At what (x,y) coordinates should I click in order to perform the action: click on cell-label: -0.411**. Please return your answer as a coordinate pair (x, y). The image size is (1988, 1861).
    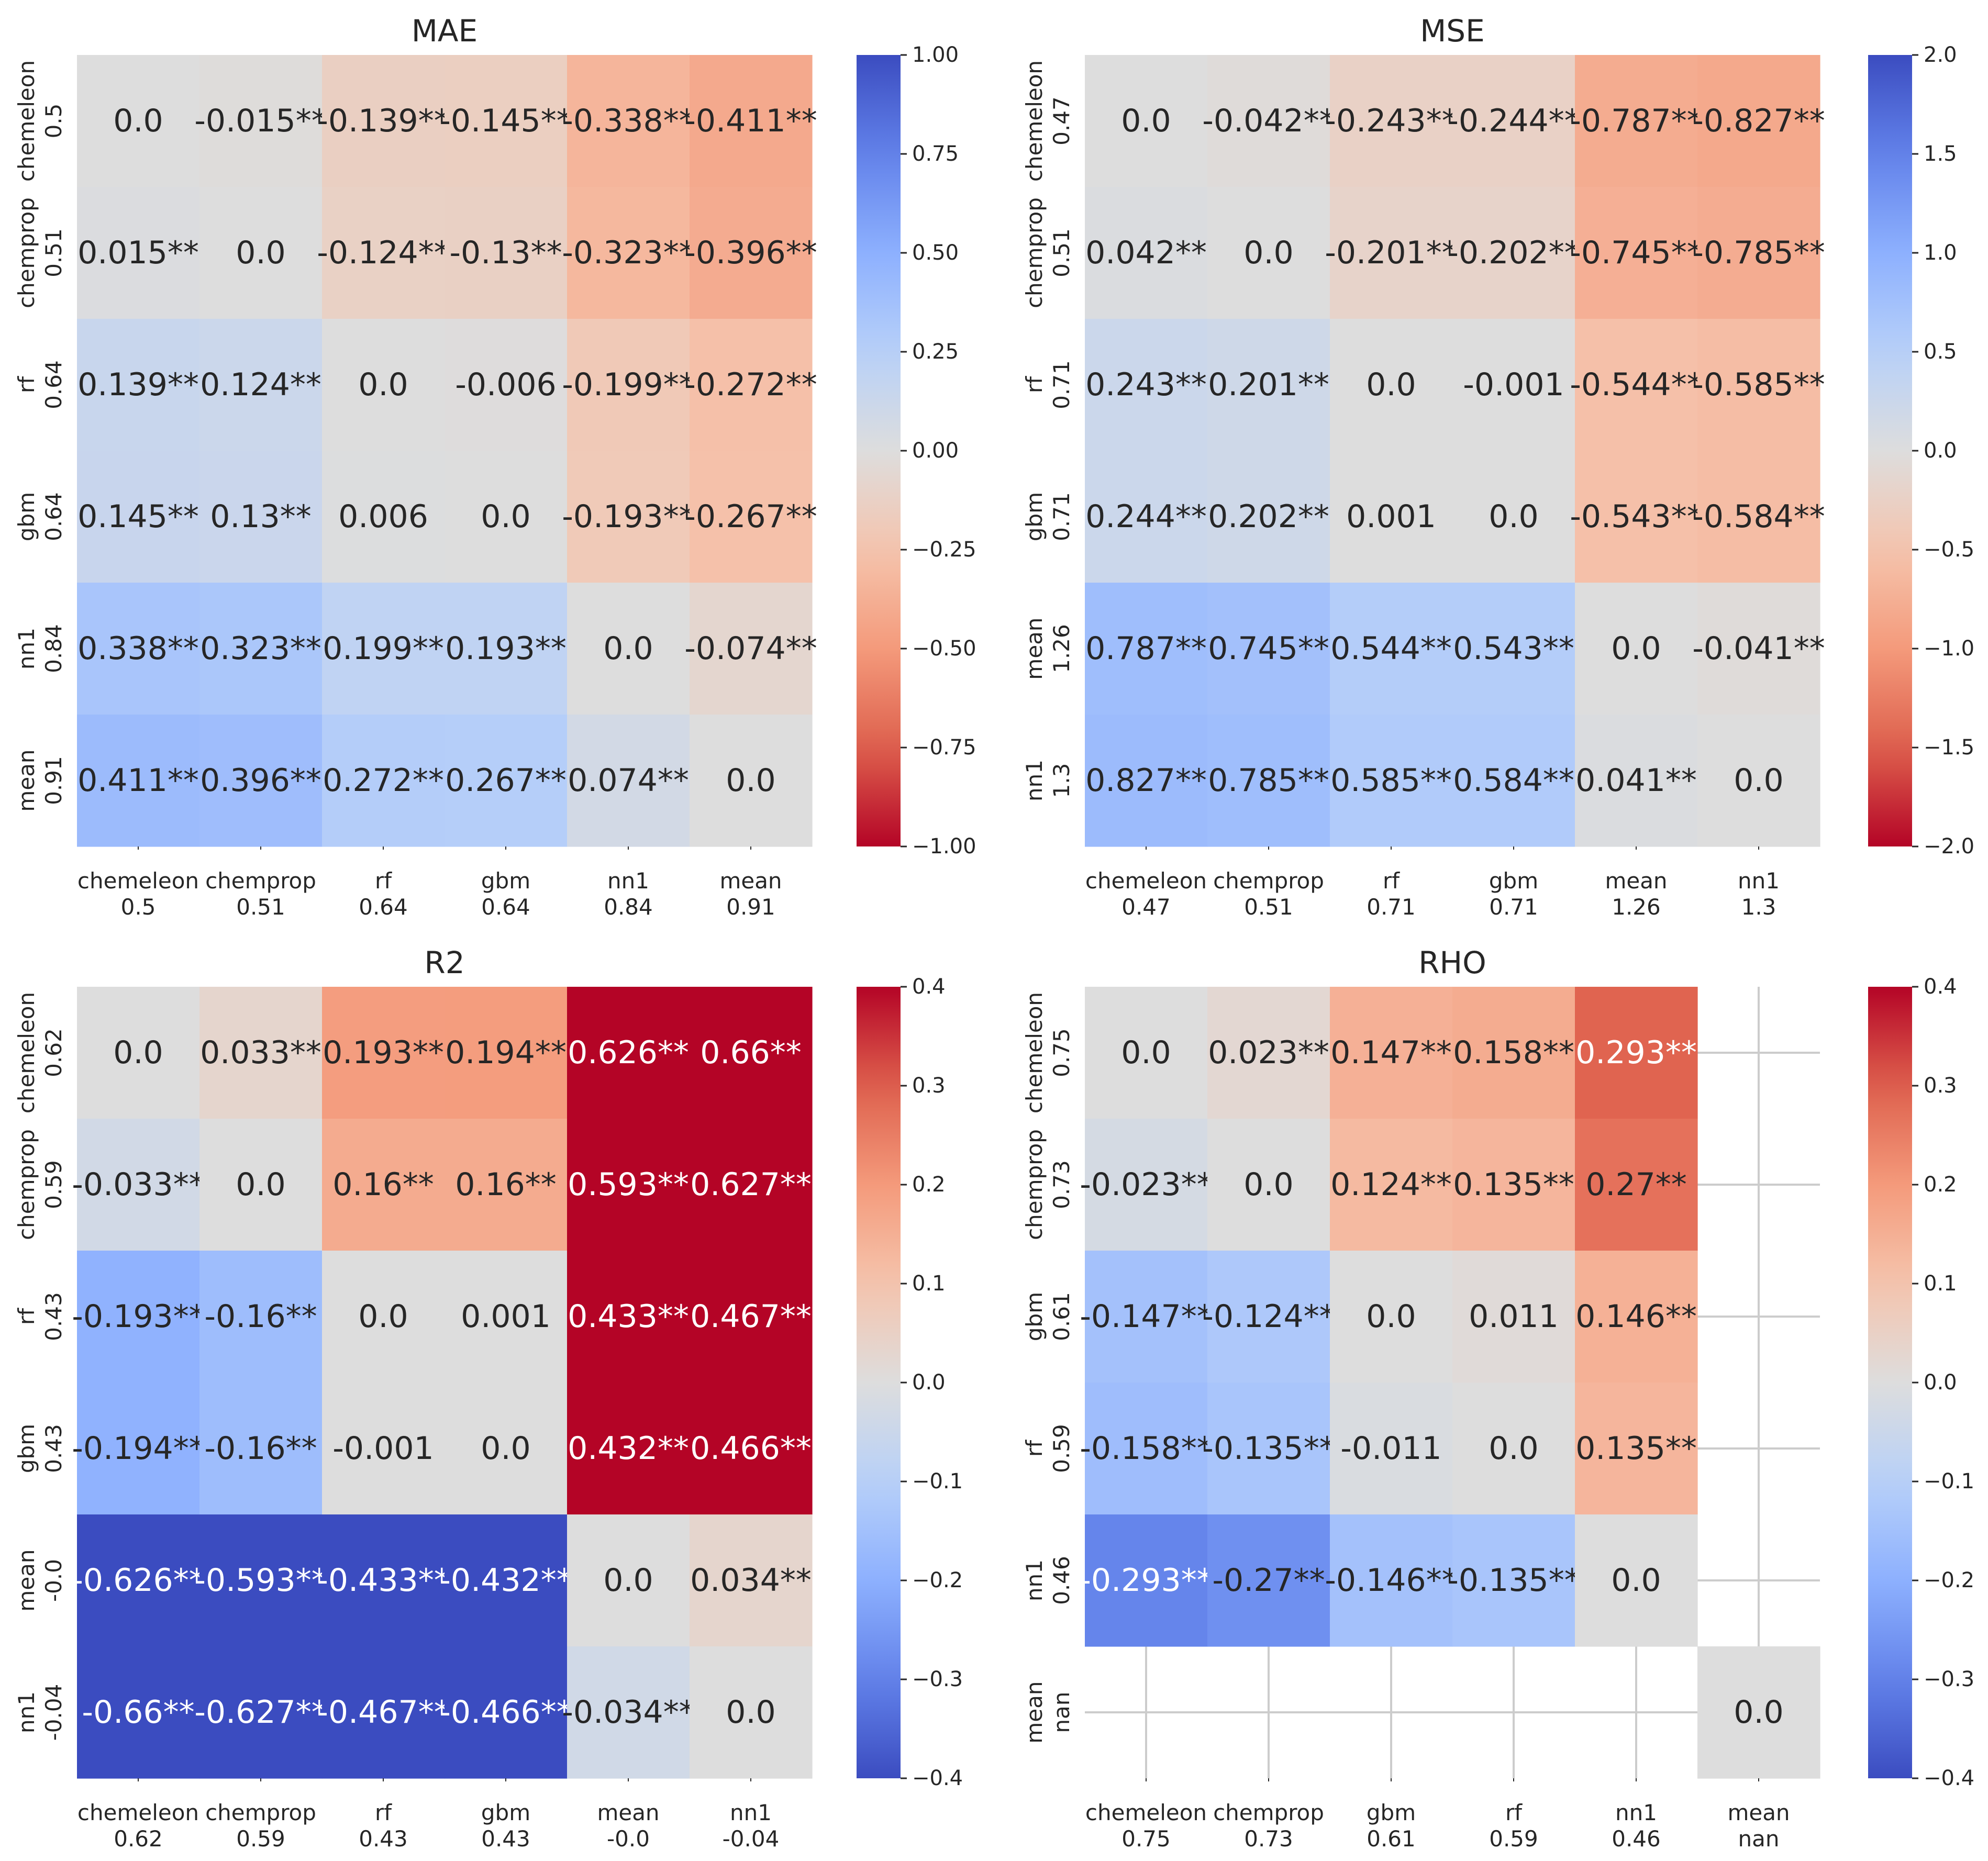
    Looking at the image, I should click on (750, 121).